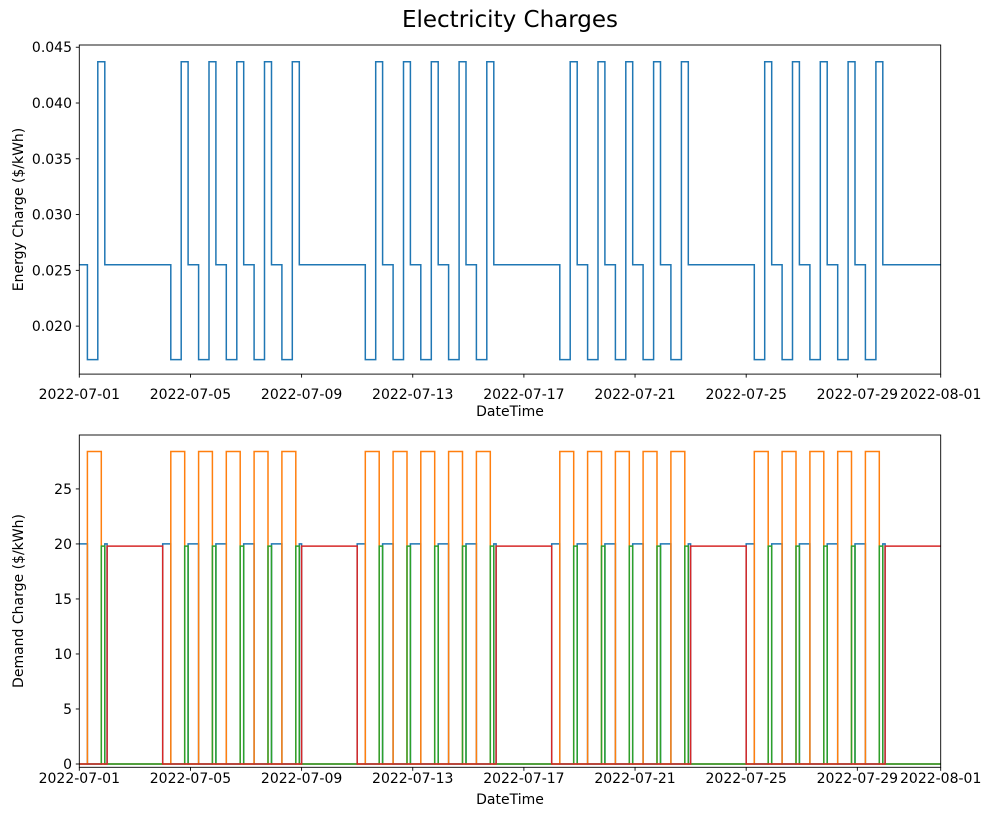  What do you see at coordinates (52, 327) in the screenshot?
I see `y-tick-label: 0.020` at bounding box center [52, 327].